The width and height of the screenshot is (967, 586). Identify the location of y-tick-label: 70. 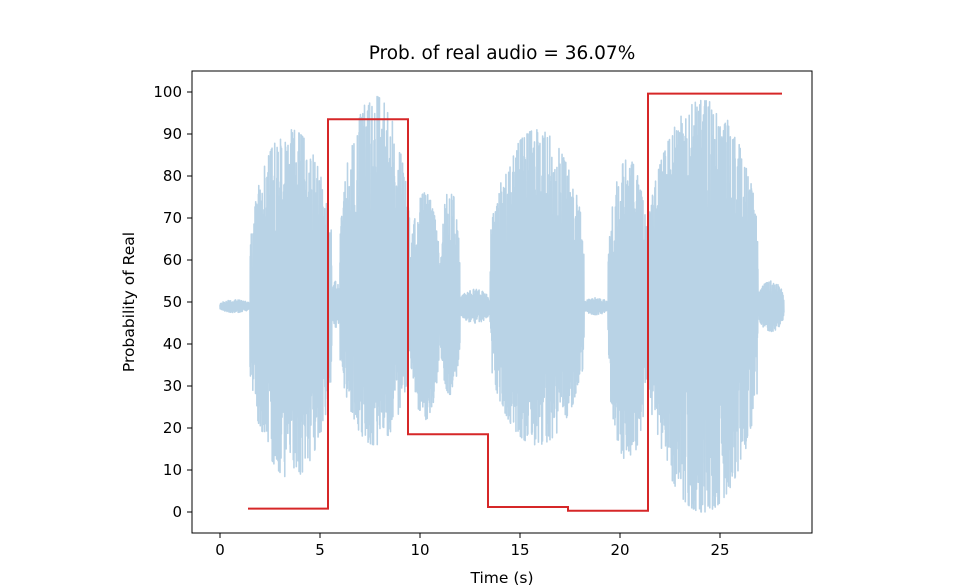
(172, 218).